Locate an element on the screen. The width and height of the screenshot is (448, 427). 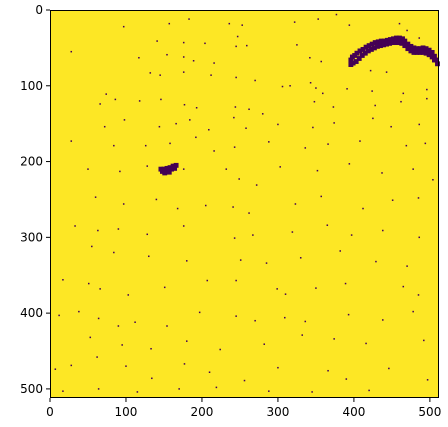
y-tick-label: 400 is located at coordinates (31, 313).